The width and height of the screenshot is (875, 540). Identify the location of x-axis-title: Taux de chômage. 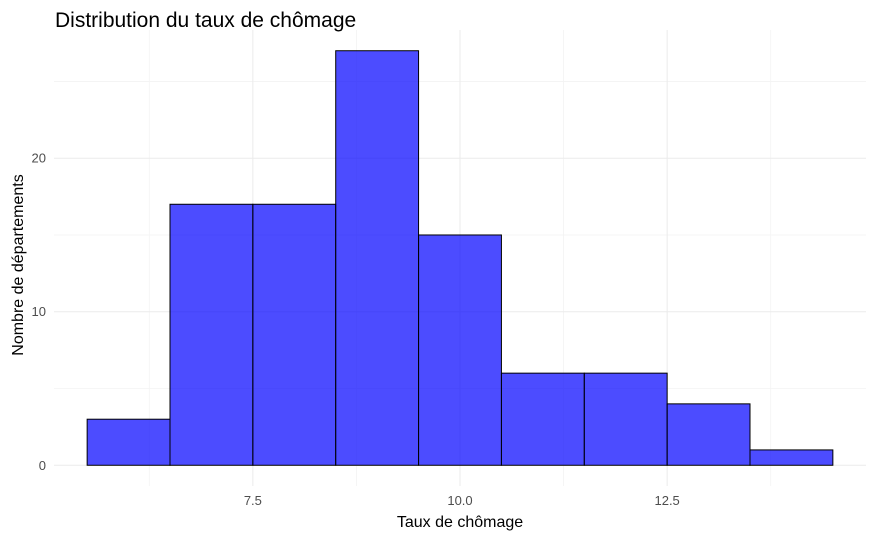
(460, 522).